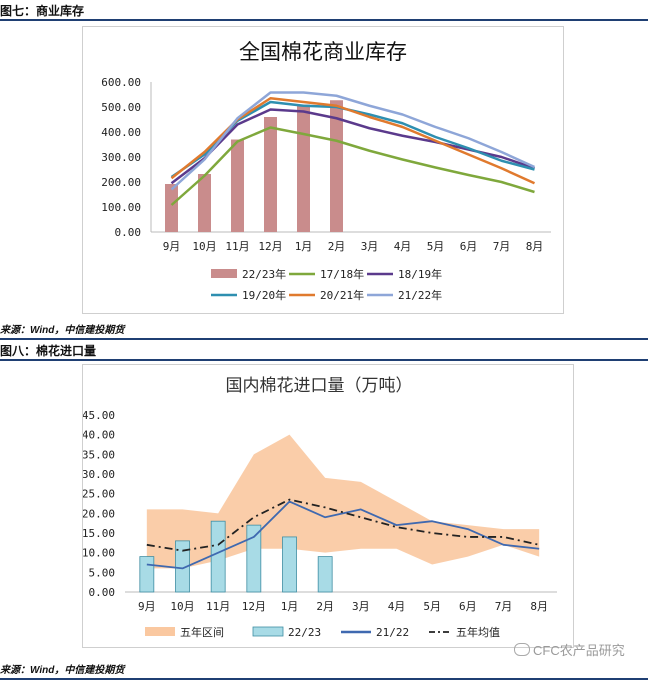 The width and height of the screenshot is (648, 680). I want to click on fig8-header: 图八：棉花进口量, so click(324, 351).